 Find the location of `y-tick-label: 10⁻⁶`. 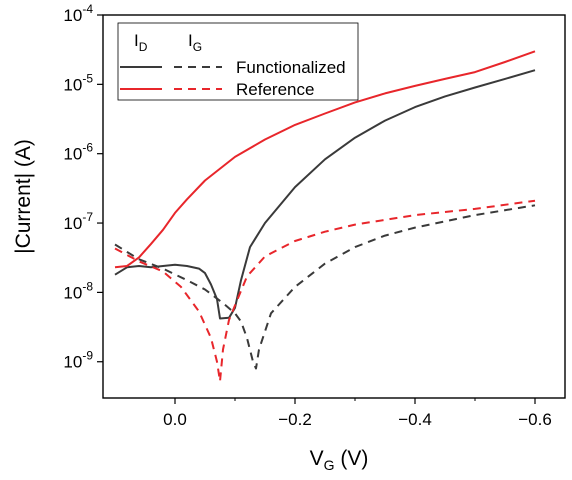

y-tick-label: 10⁻⁶ is located at coordinates (78, 152).